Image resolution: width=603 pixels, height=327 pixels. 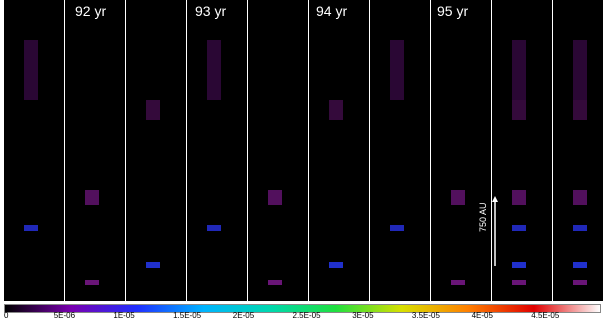 I want to click on colorbar-tick-label: 0, so click(x=6, y=315).